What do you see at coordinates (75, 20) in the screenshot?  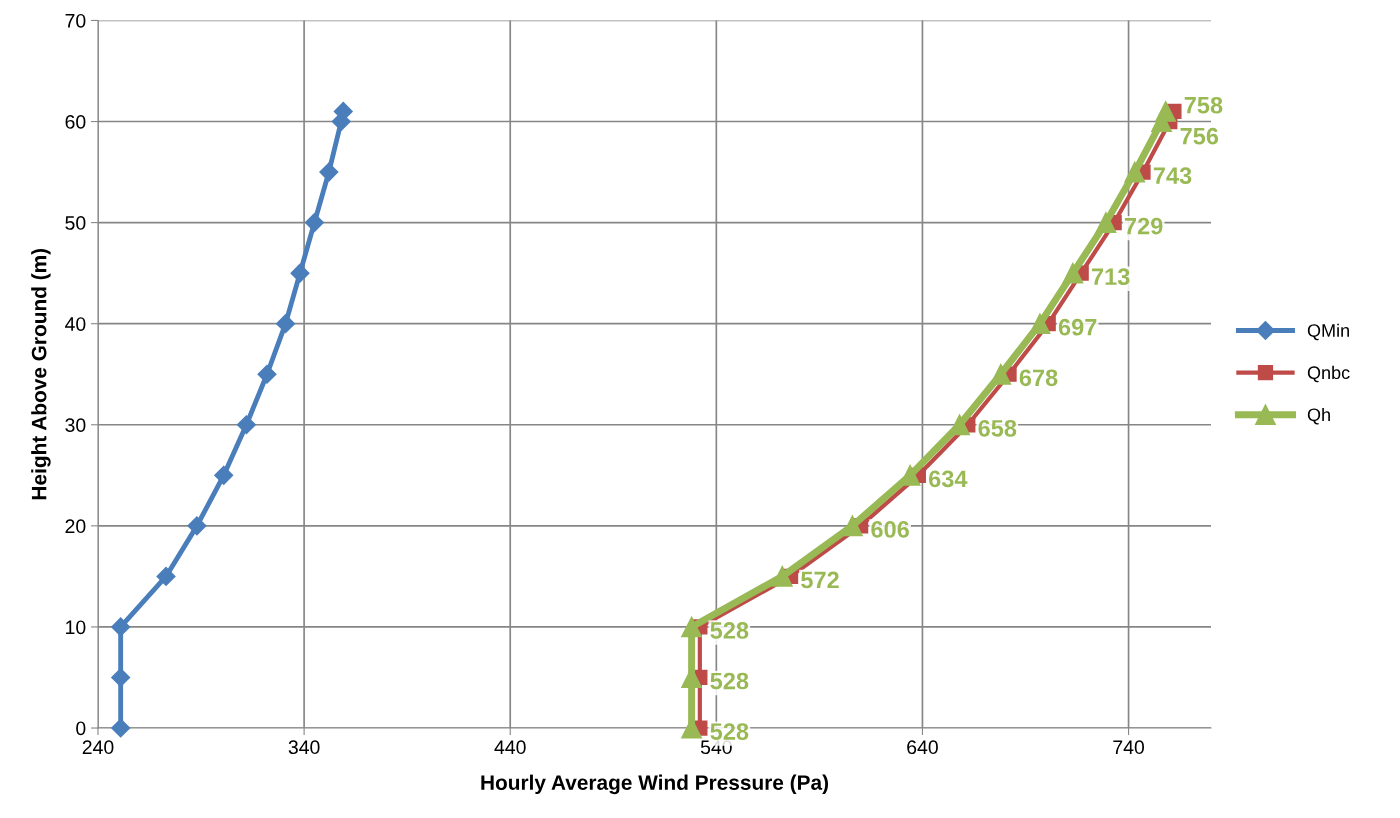 I see `y-tick-label: 70` at bounding box center [75, 20].